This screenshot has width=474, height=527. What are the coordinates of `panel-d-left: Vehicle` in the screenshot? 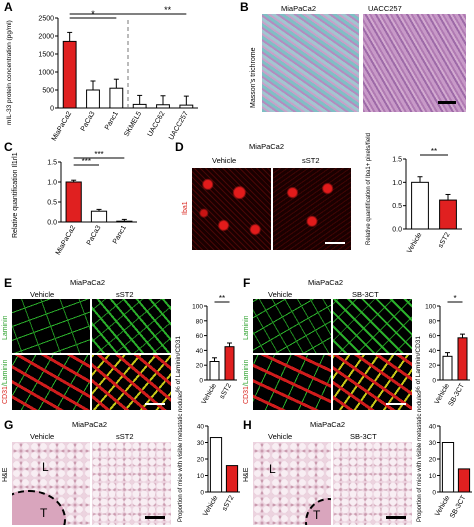 It's located at (224, 160).